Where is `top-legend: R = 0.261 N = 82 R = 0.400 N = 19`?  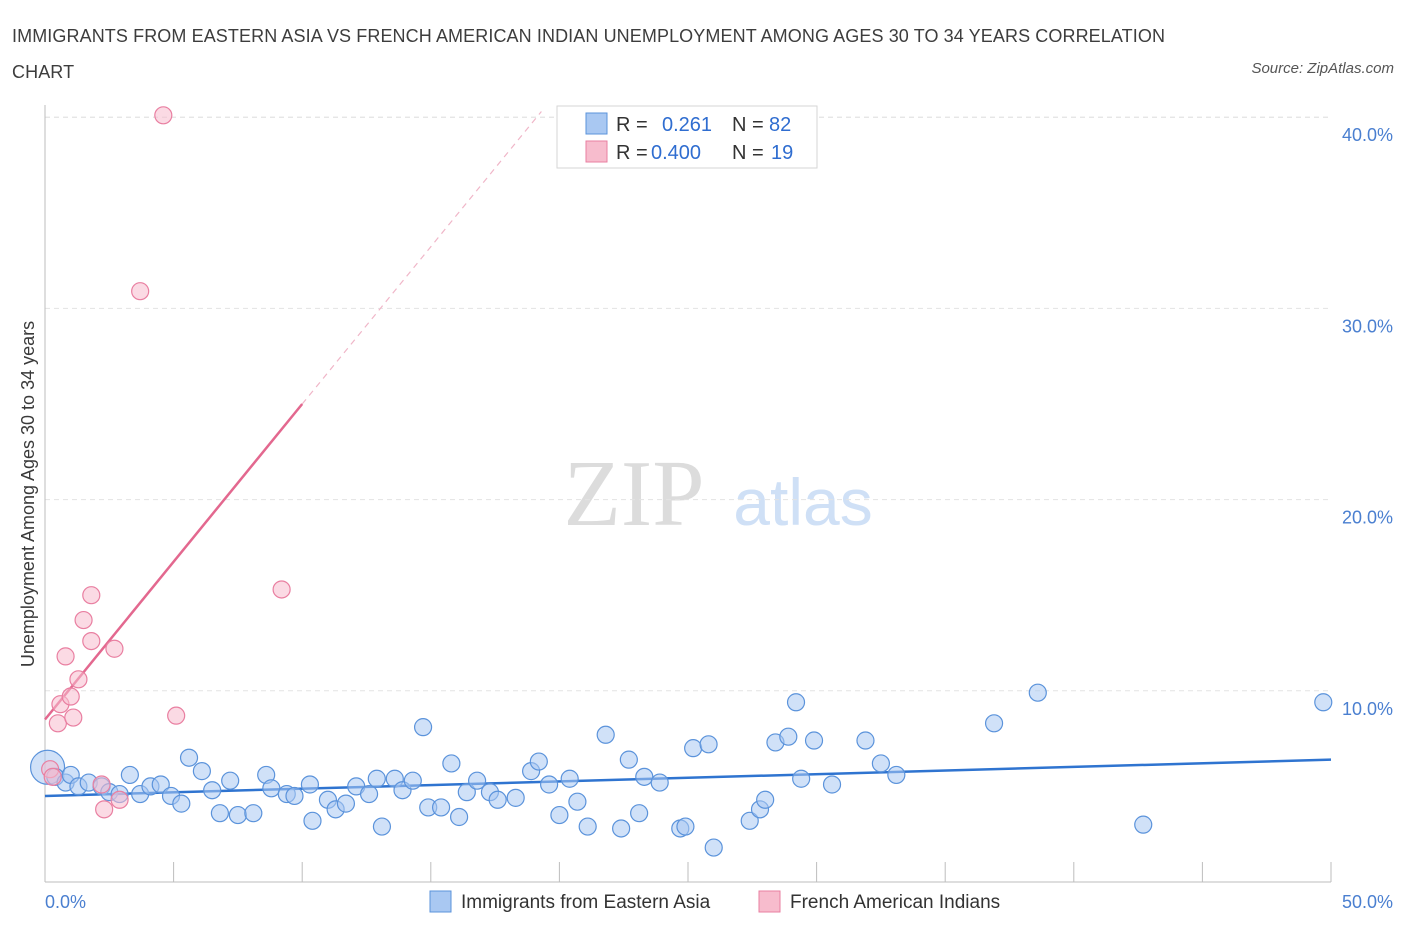 top-legend: R = 0.261 N = 82 R = 0.400 N = 19 is located at coordinates (687, 137).